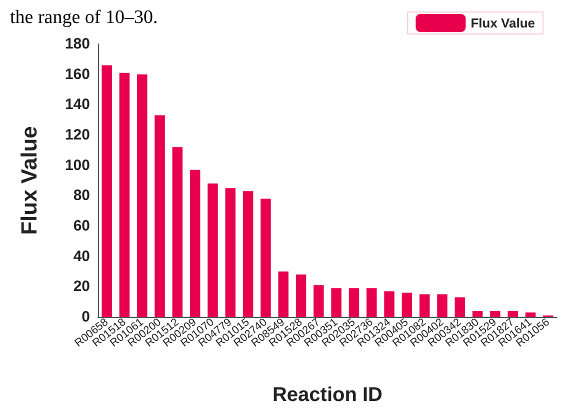 This screenshot has height=418, width=571. I want to click on y-tick-label: 60, so click(81, 226).